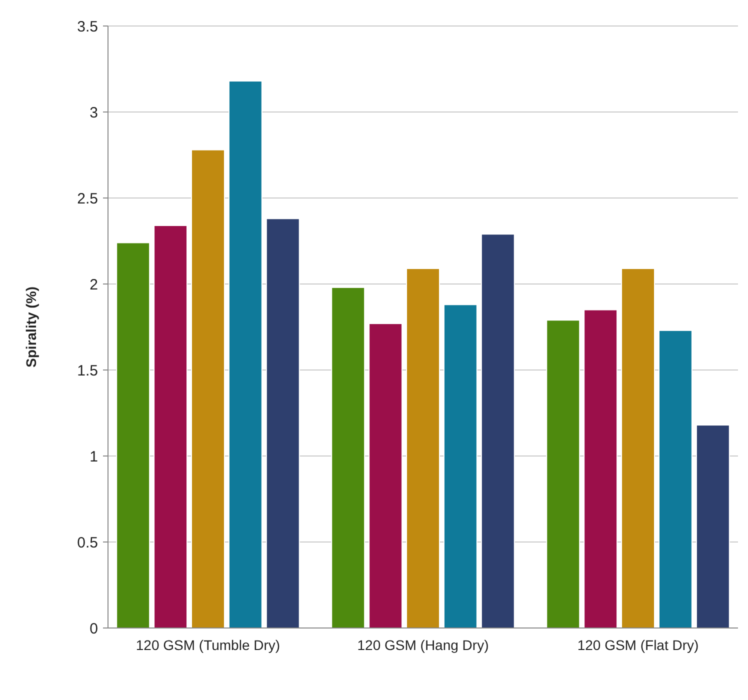  I want to click on y-tick-label: 2, so click(94, 285).